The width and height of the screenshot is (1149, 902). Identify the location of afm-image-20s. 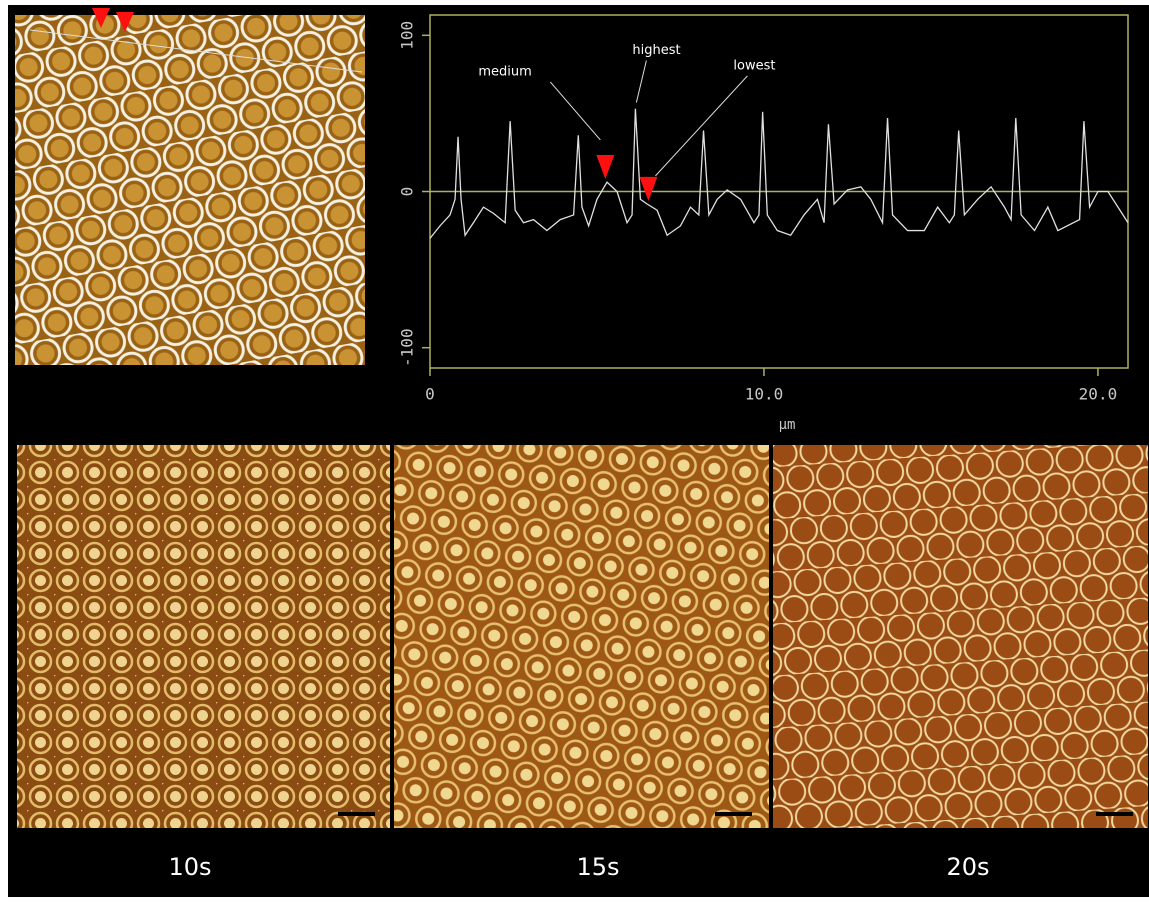
(960, 636).